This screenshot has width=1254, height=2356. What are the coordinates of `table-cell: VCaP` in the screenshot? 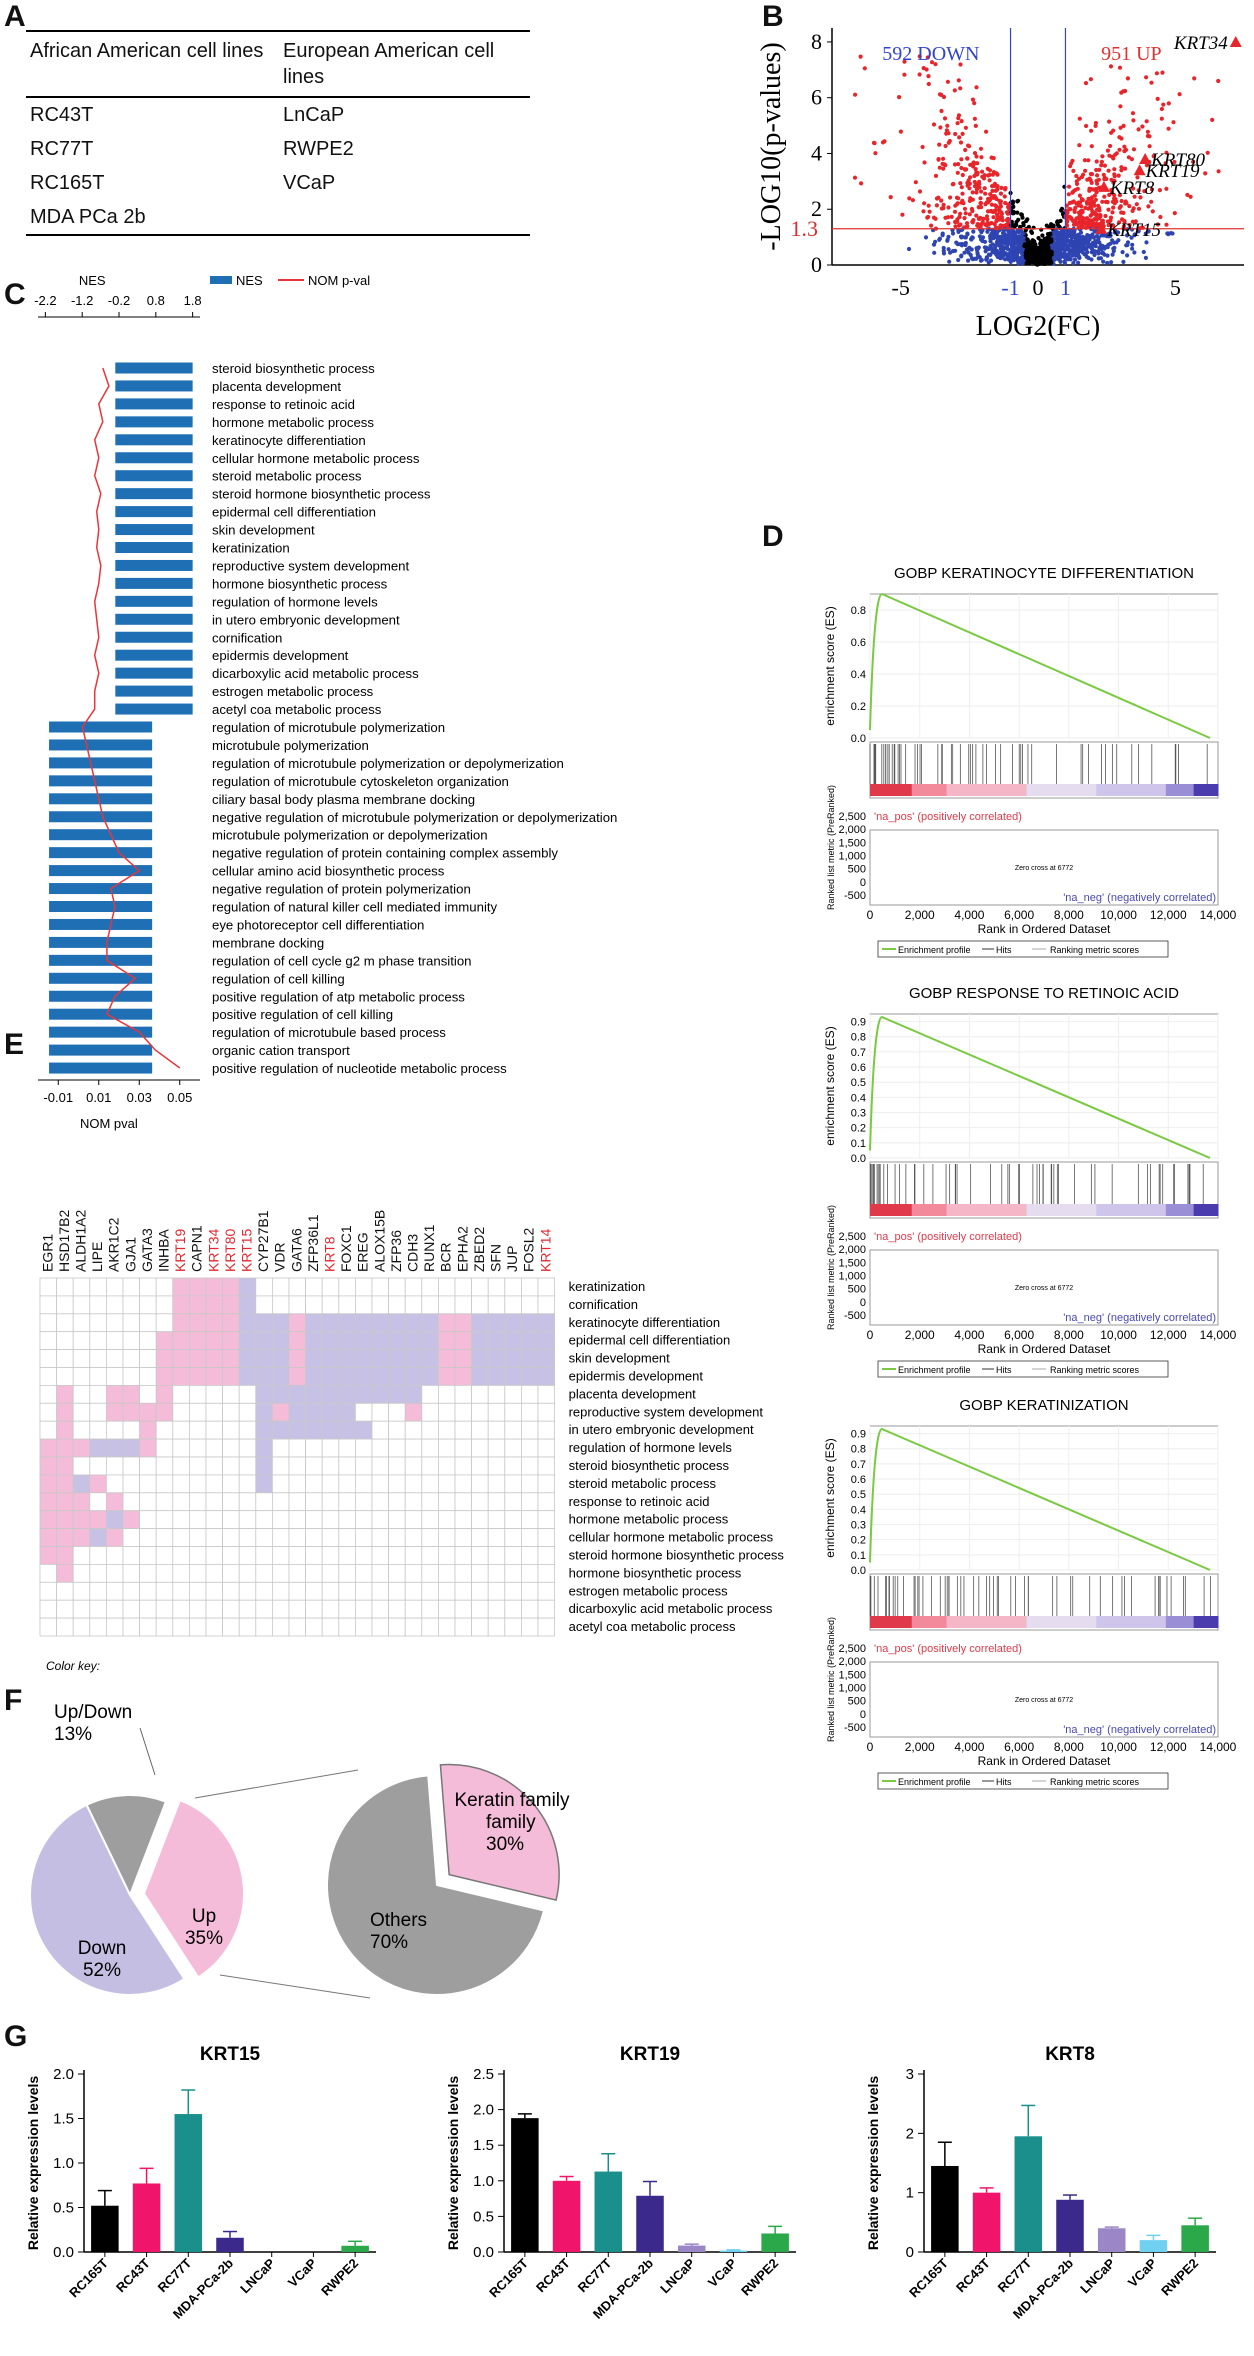 It's located at (309, 183).